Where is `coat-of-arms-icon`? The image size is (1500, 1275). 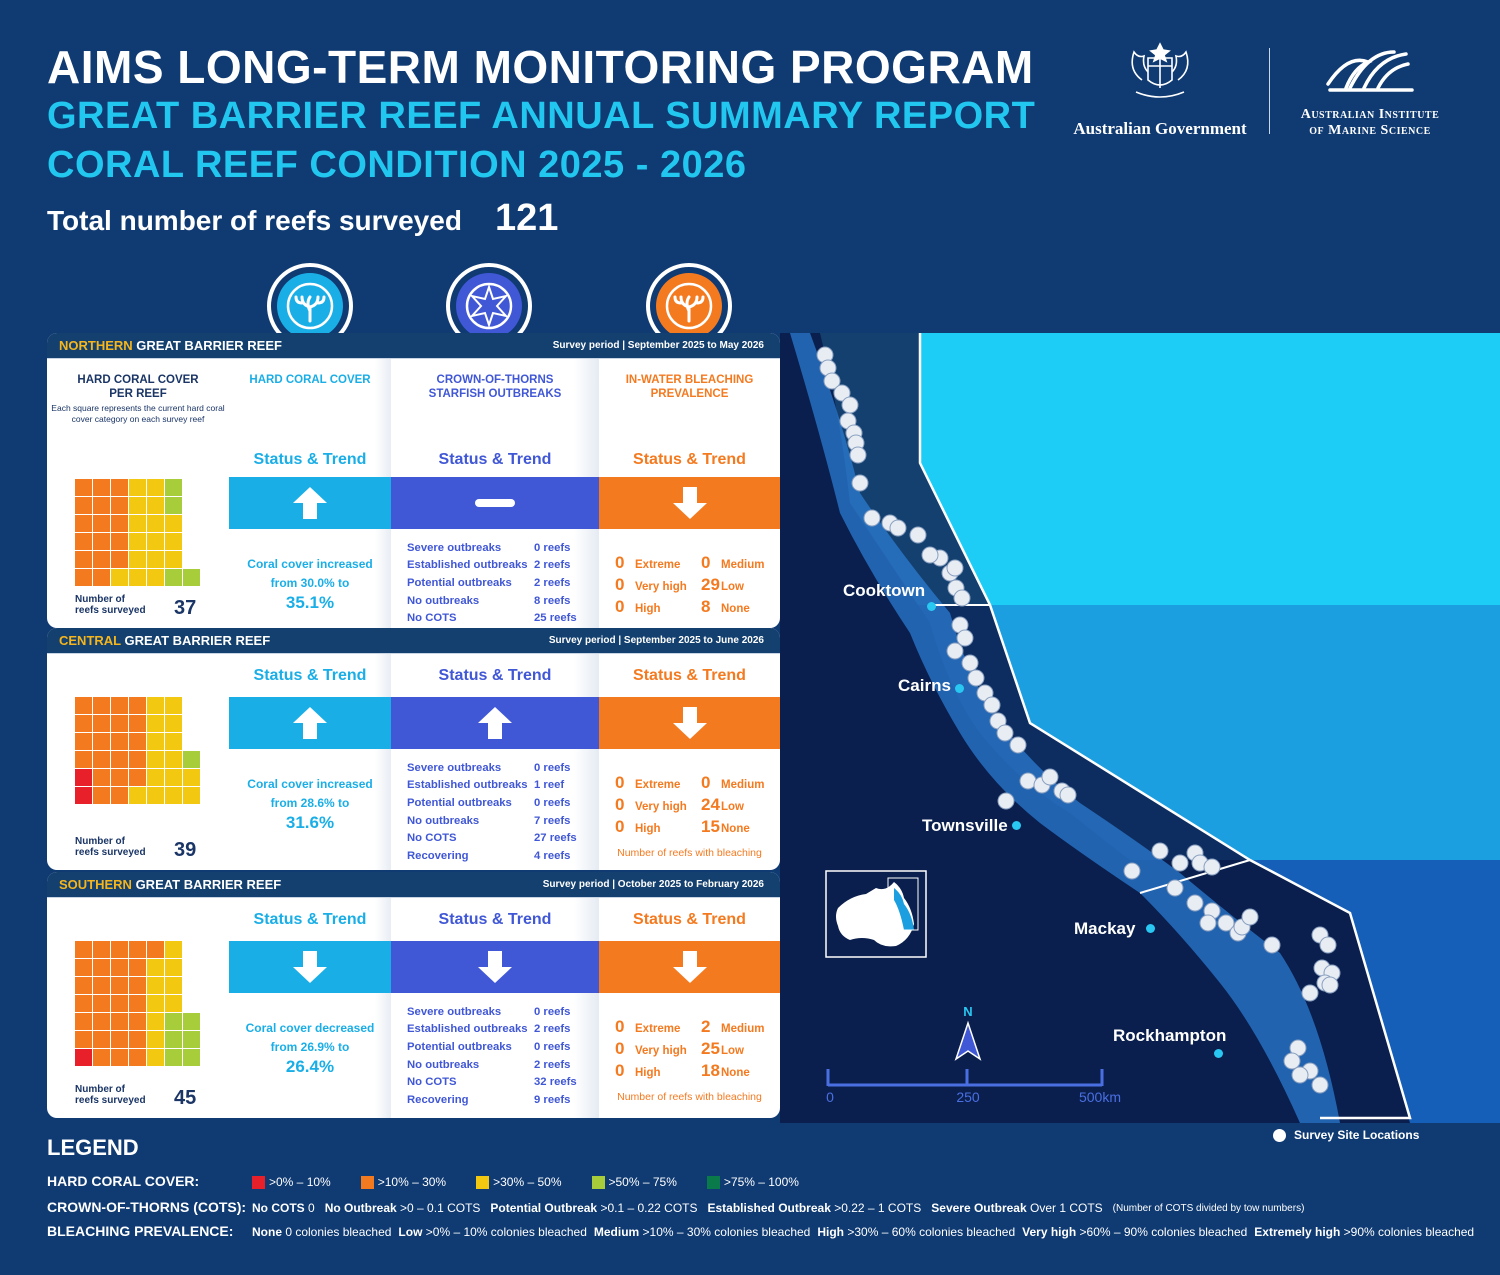
coat-of-arms-icon is located at coordinates (1160, 70).